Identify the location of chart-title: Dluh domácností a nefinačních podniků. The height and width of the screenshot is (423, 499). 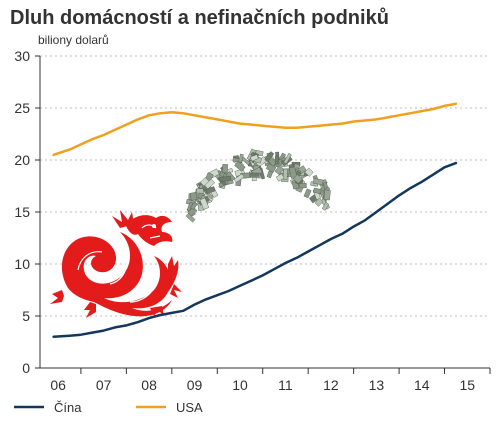
(199, 18).